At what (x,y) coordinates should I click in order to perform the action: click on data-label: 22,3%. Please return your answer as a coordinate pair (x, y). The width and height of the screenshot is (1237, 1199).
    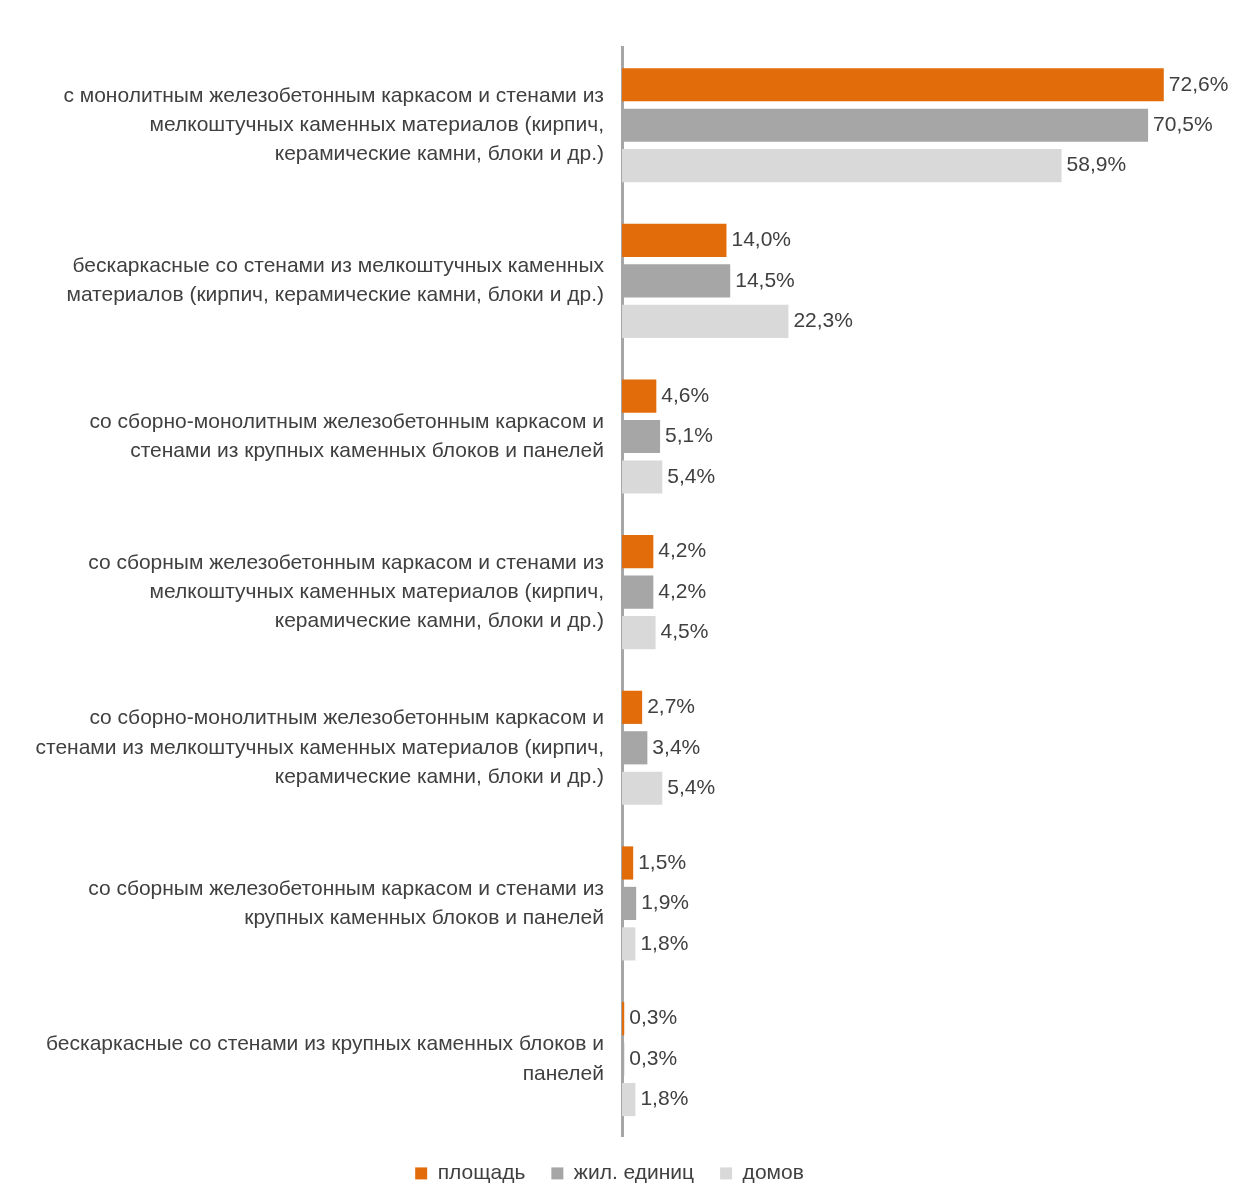
    Looking at the image, I should click on (823, 320).